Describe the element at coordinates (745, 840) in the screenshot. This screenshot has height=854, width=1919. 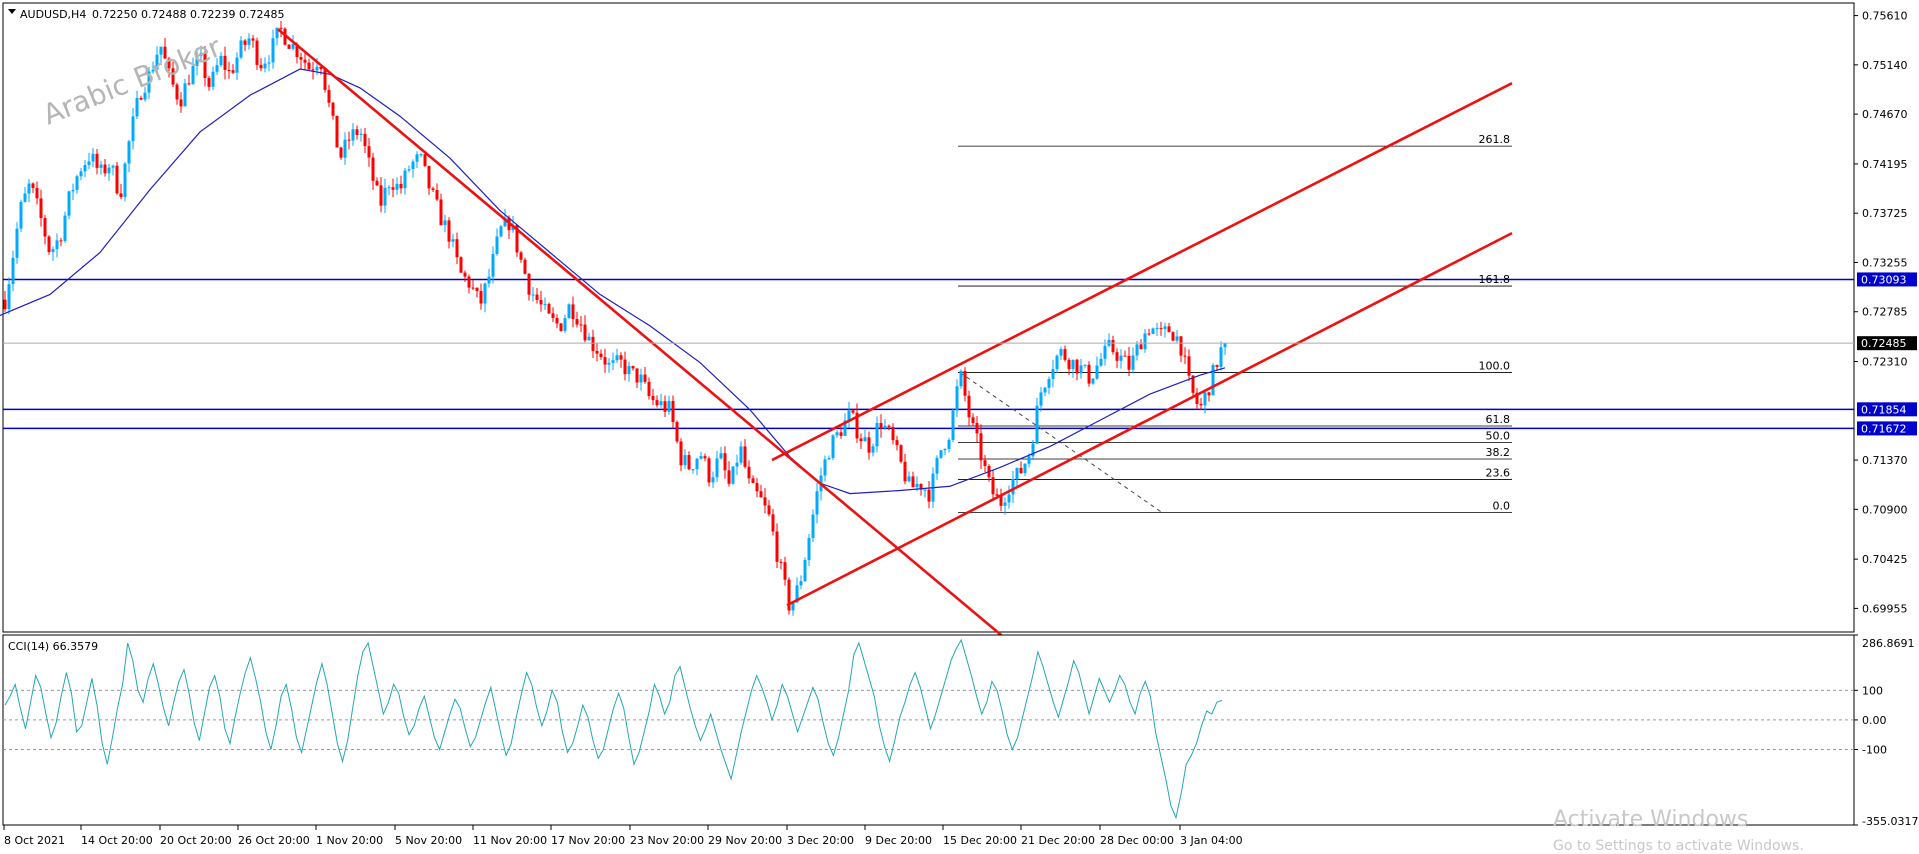
I see `time-tick-label: 29 Nov 20:00` at that location.